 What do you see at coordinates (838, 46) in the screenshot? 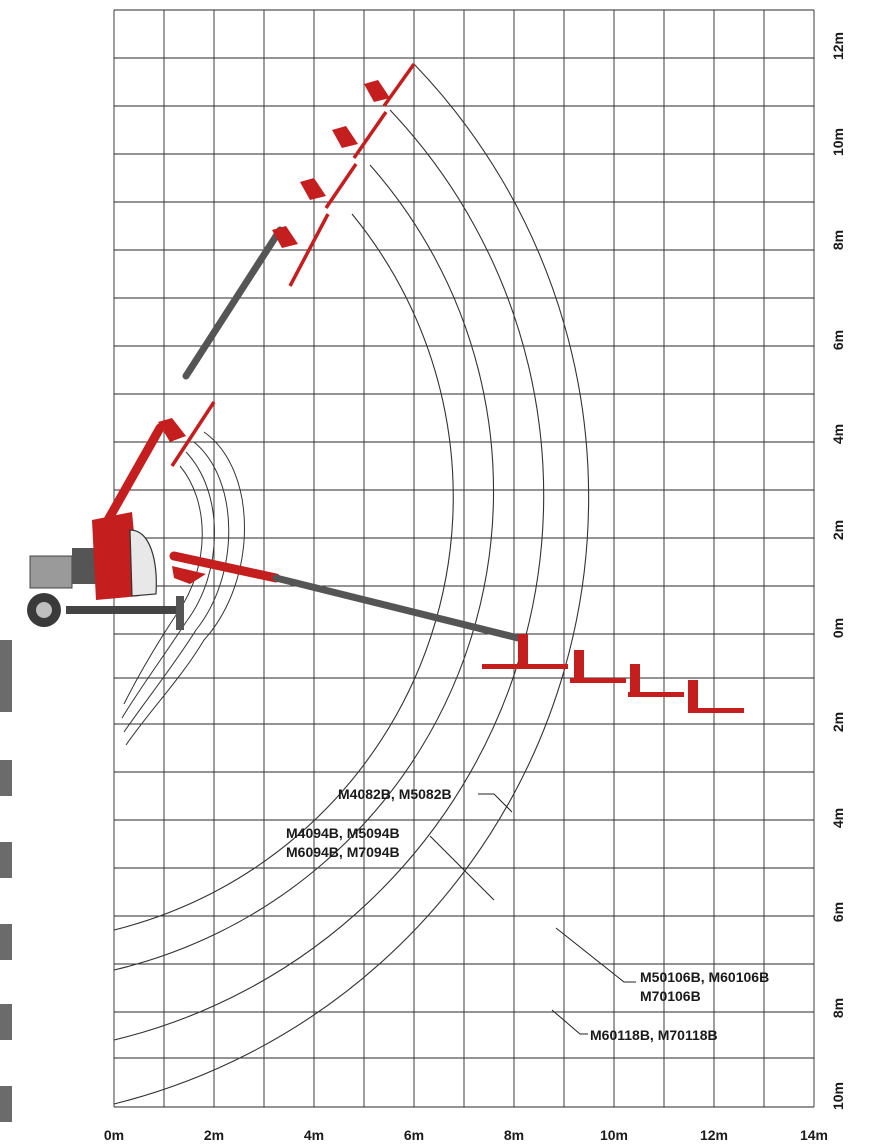
I see `y-tick-label: 12m` at bounding box center [838, 46].